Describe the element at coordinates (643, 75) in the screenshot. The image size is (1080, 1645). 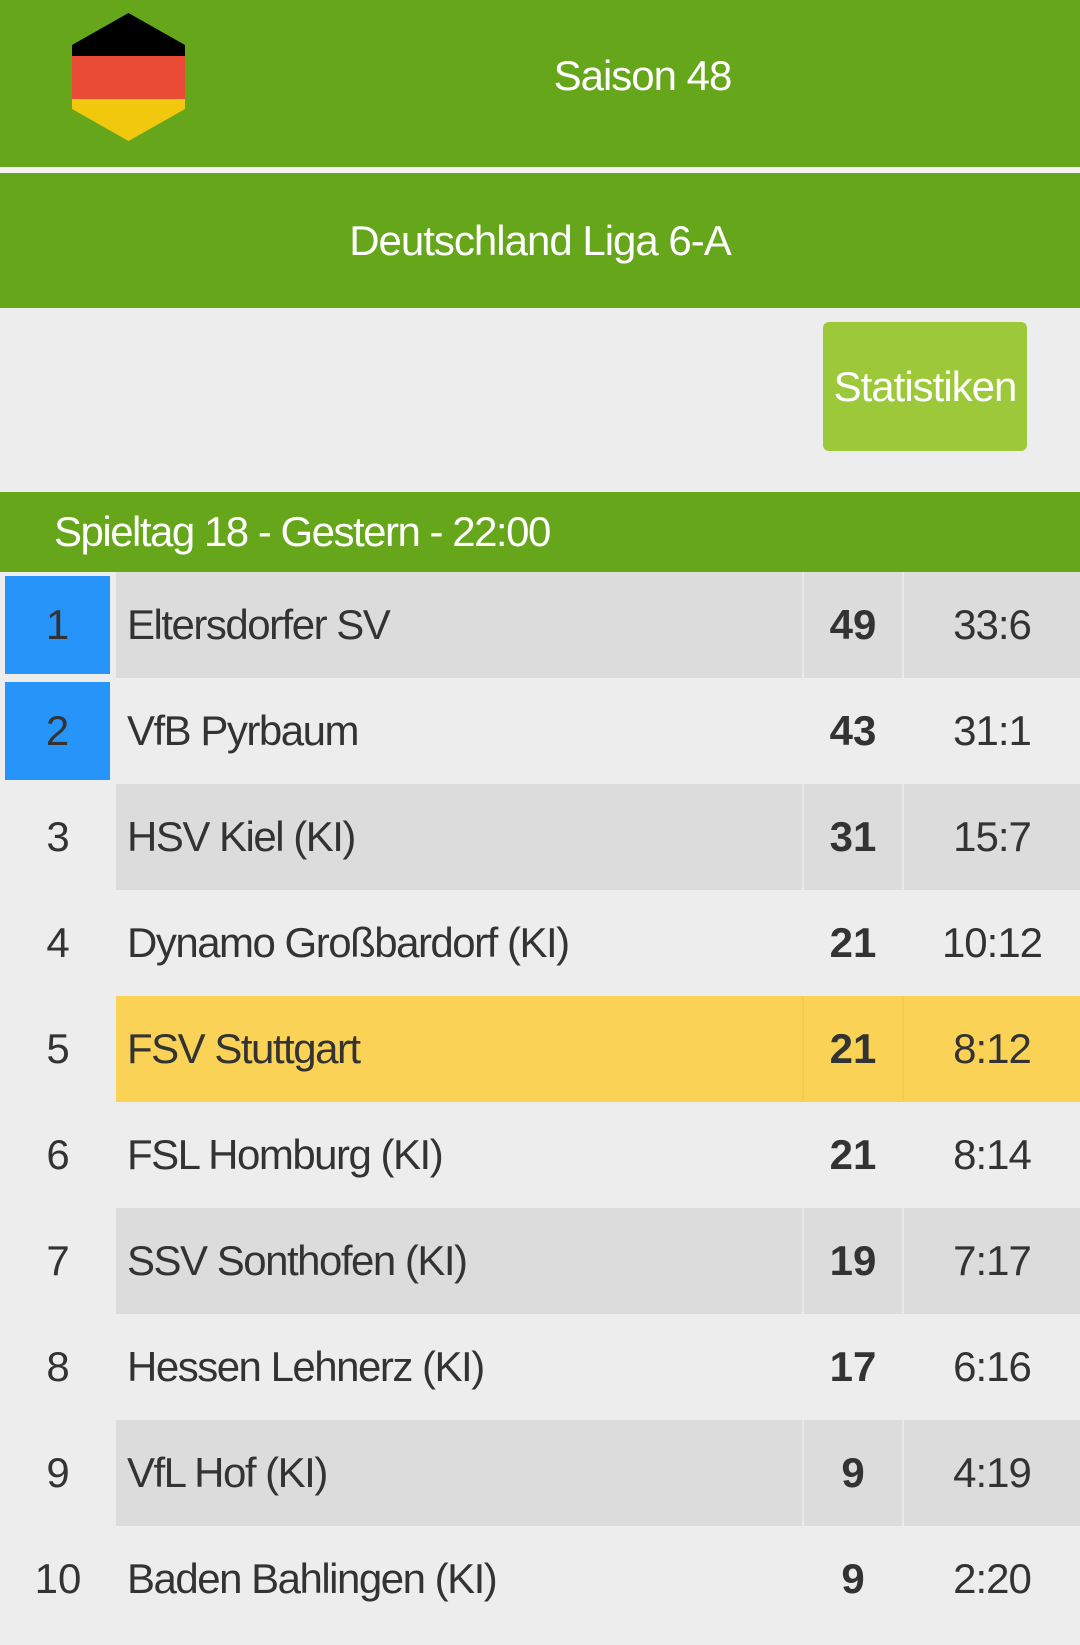
I see `season-title: Saison 48` at that location.